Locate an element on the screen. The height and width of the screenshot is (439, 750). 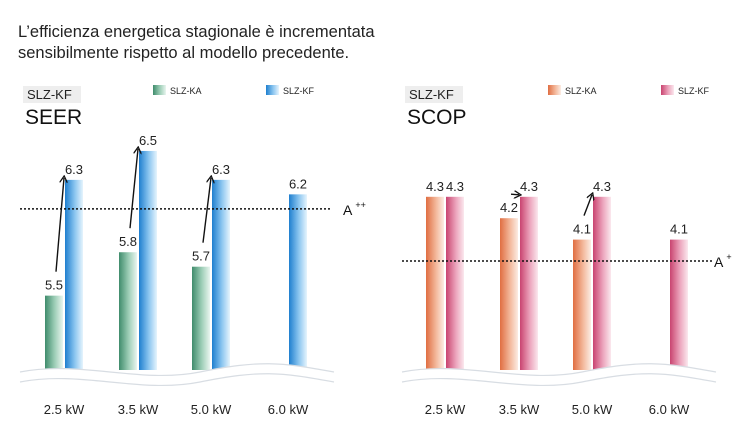
value-label-slz-ka-35kW: 5.8 is located at coordinates (128, 241).